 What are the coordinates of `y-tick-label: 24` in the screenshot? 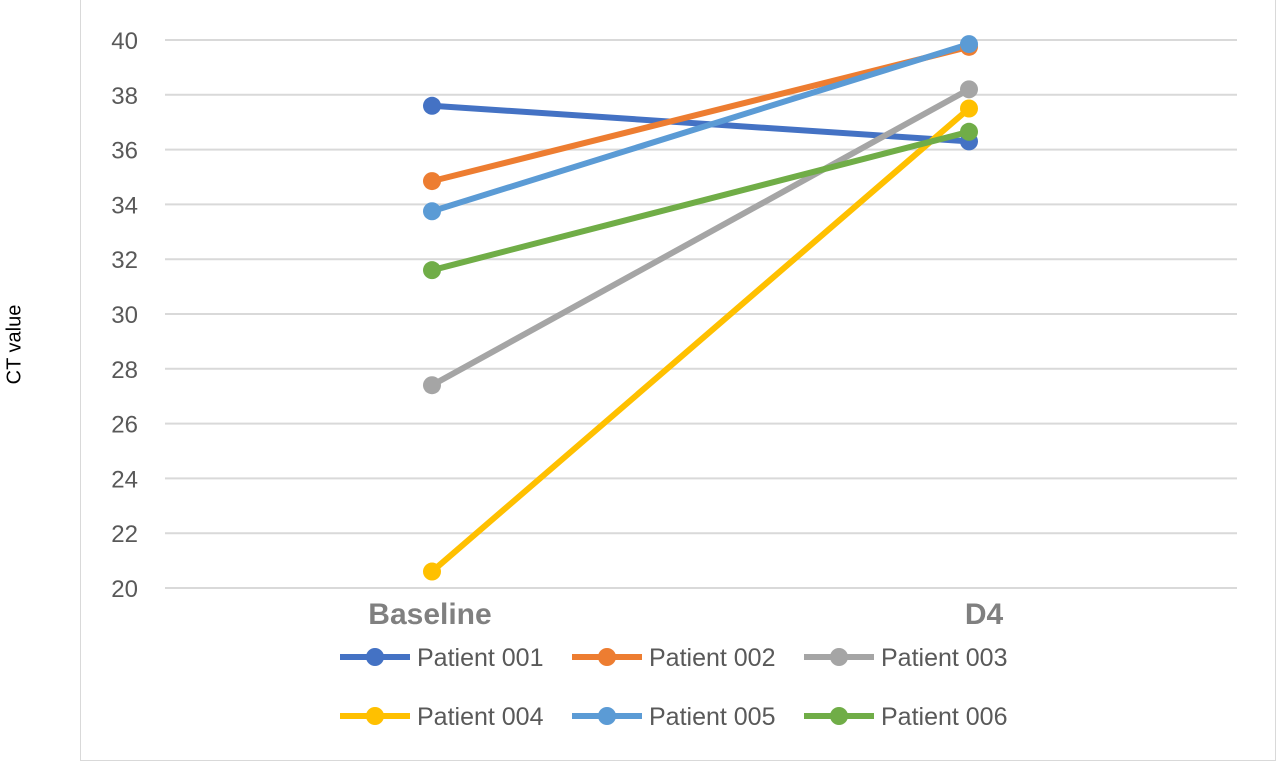 It's located at (124, 479).